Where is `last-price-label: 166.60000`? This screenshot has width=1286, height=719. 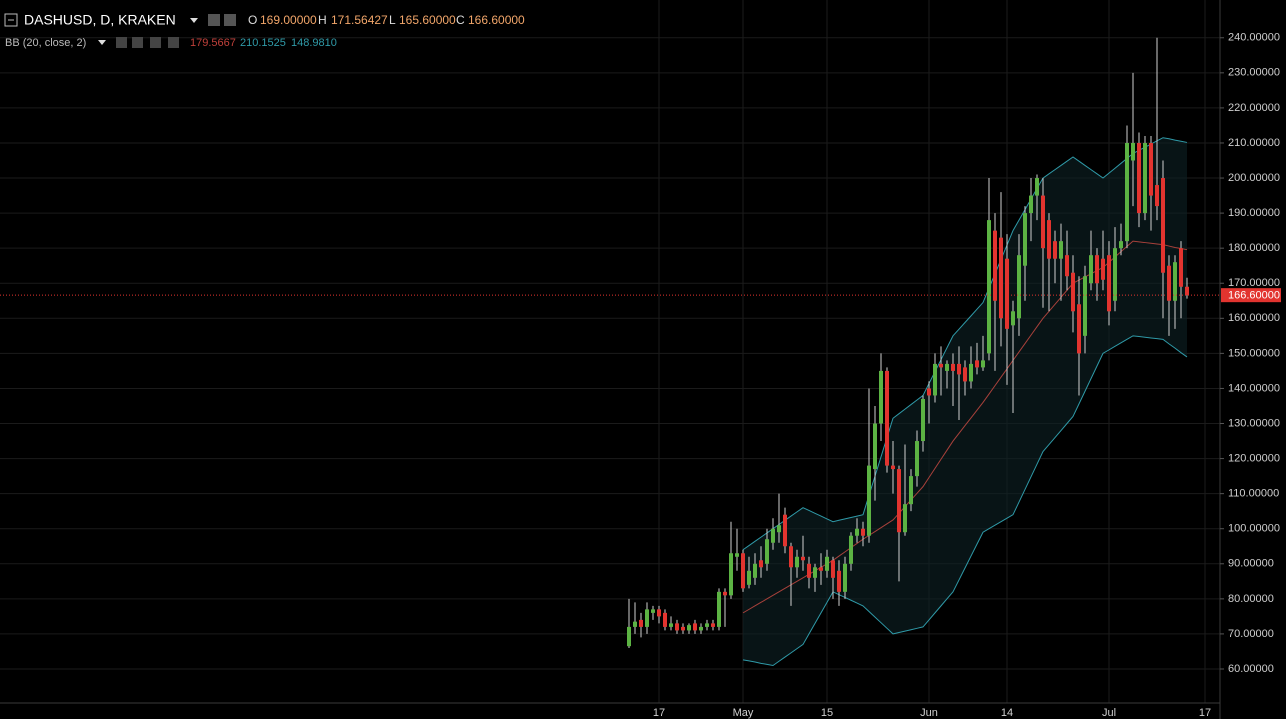
last-price-label: 166.60000 is located at coordinates (1254, 296).